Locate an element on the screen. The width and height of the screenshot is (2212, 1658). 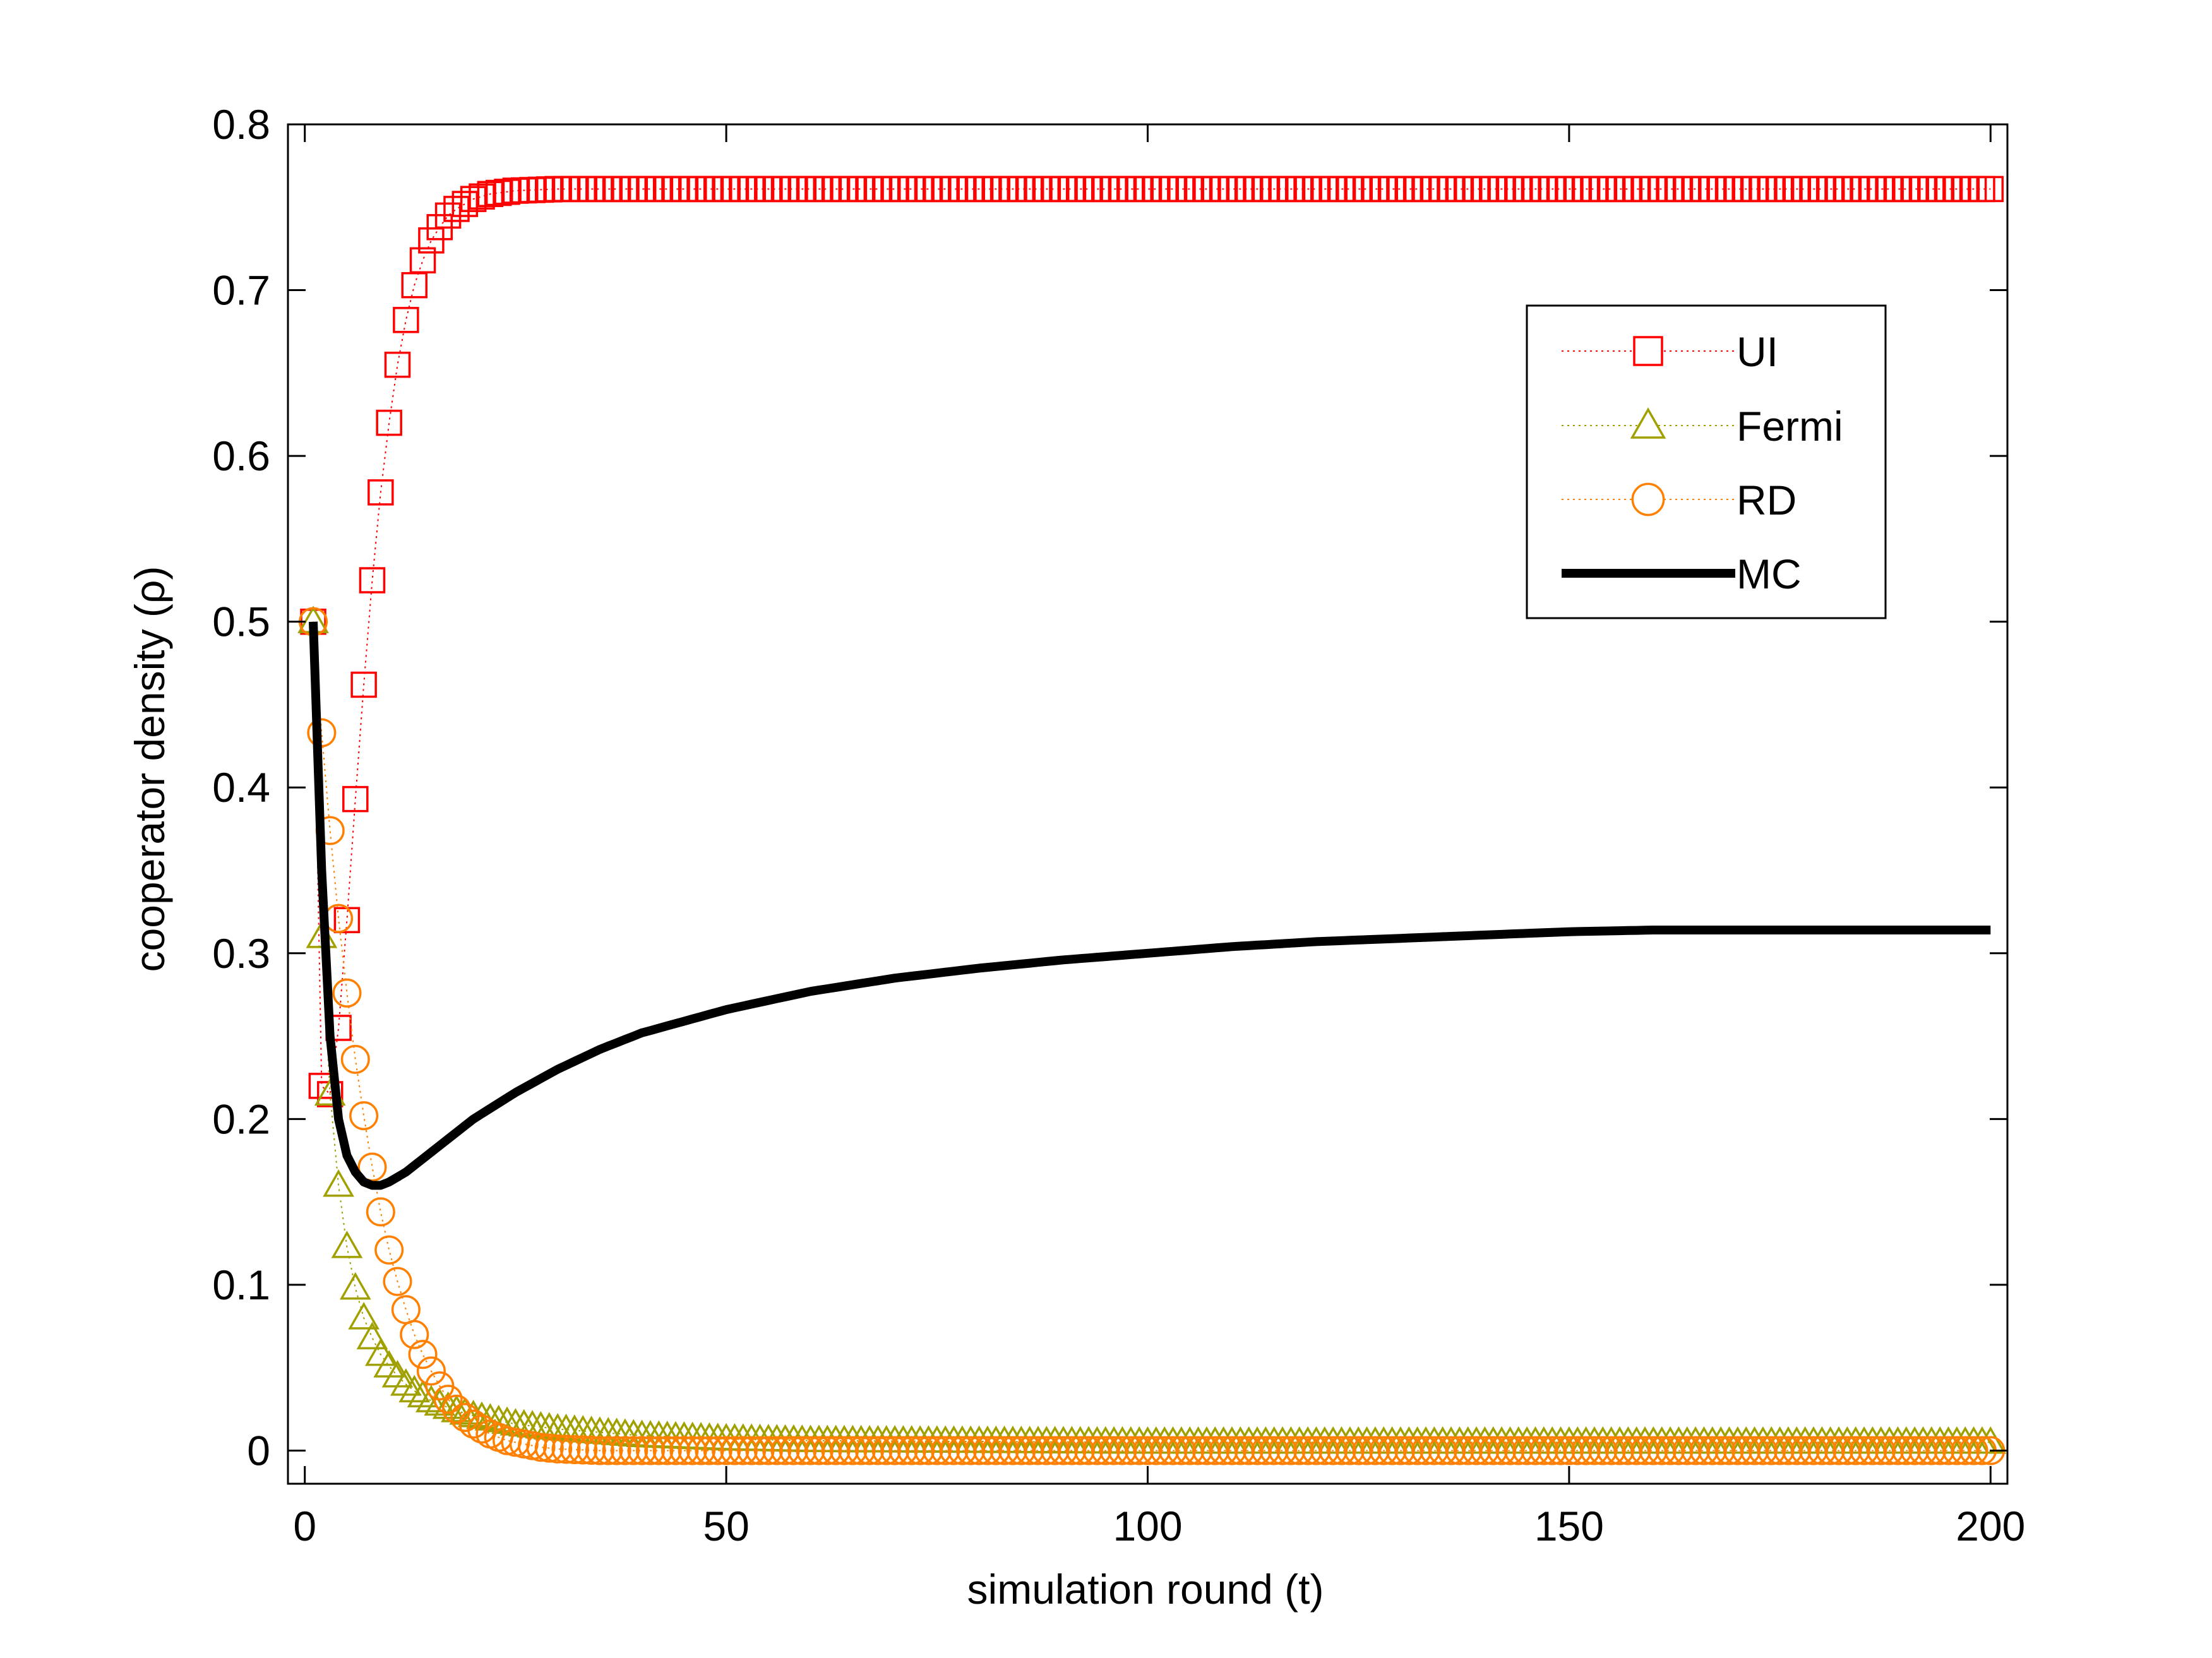
x-tick-label: 100 is located at coordinates (1147, 1526).